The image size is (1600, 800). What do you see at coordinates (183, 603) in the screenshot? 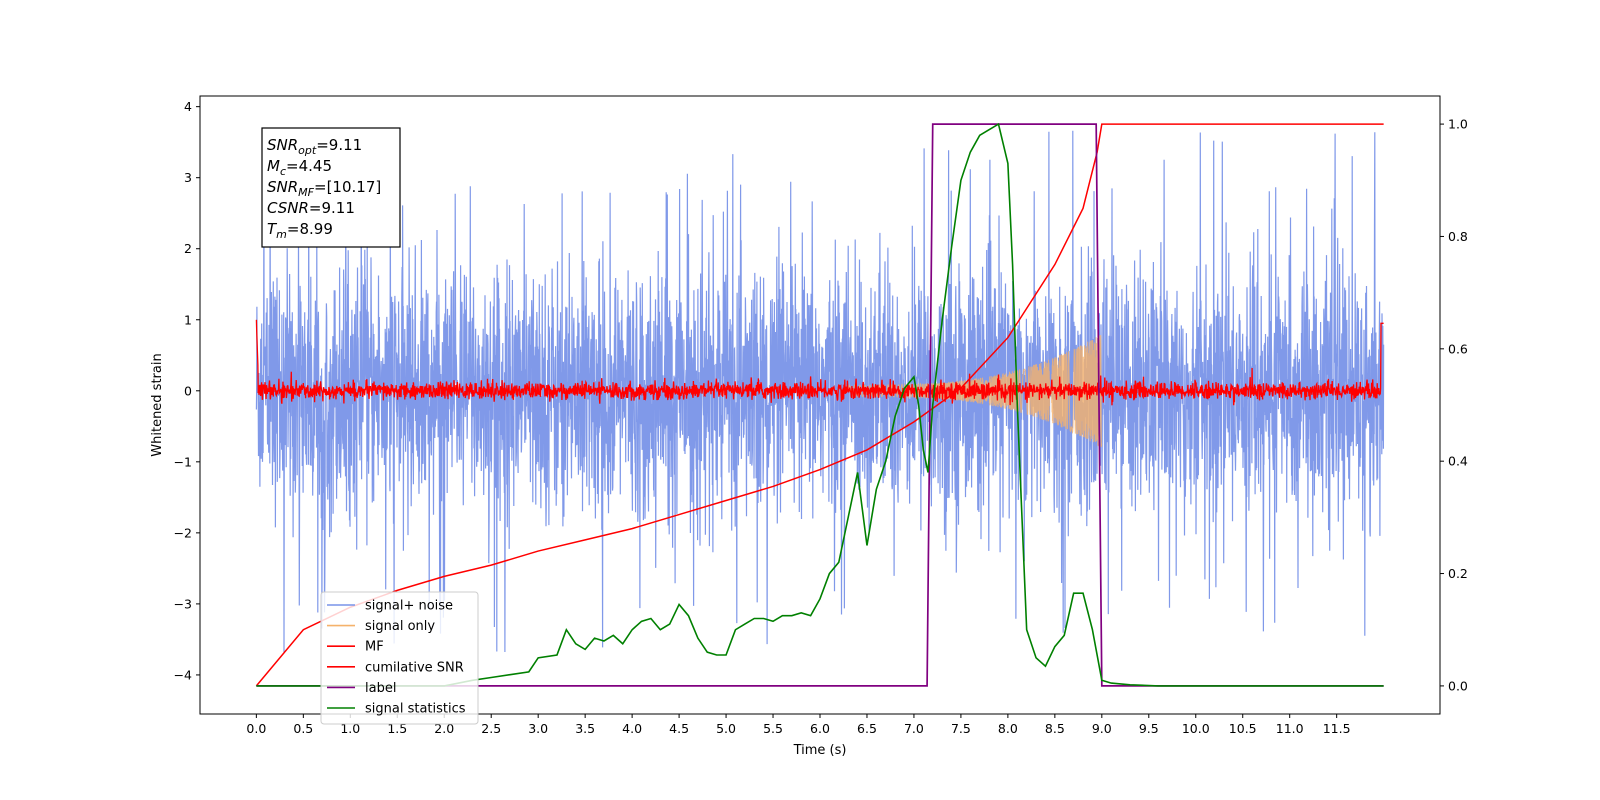
I see `y-tick-label: −3` at bounding box center [183, 603].